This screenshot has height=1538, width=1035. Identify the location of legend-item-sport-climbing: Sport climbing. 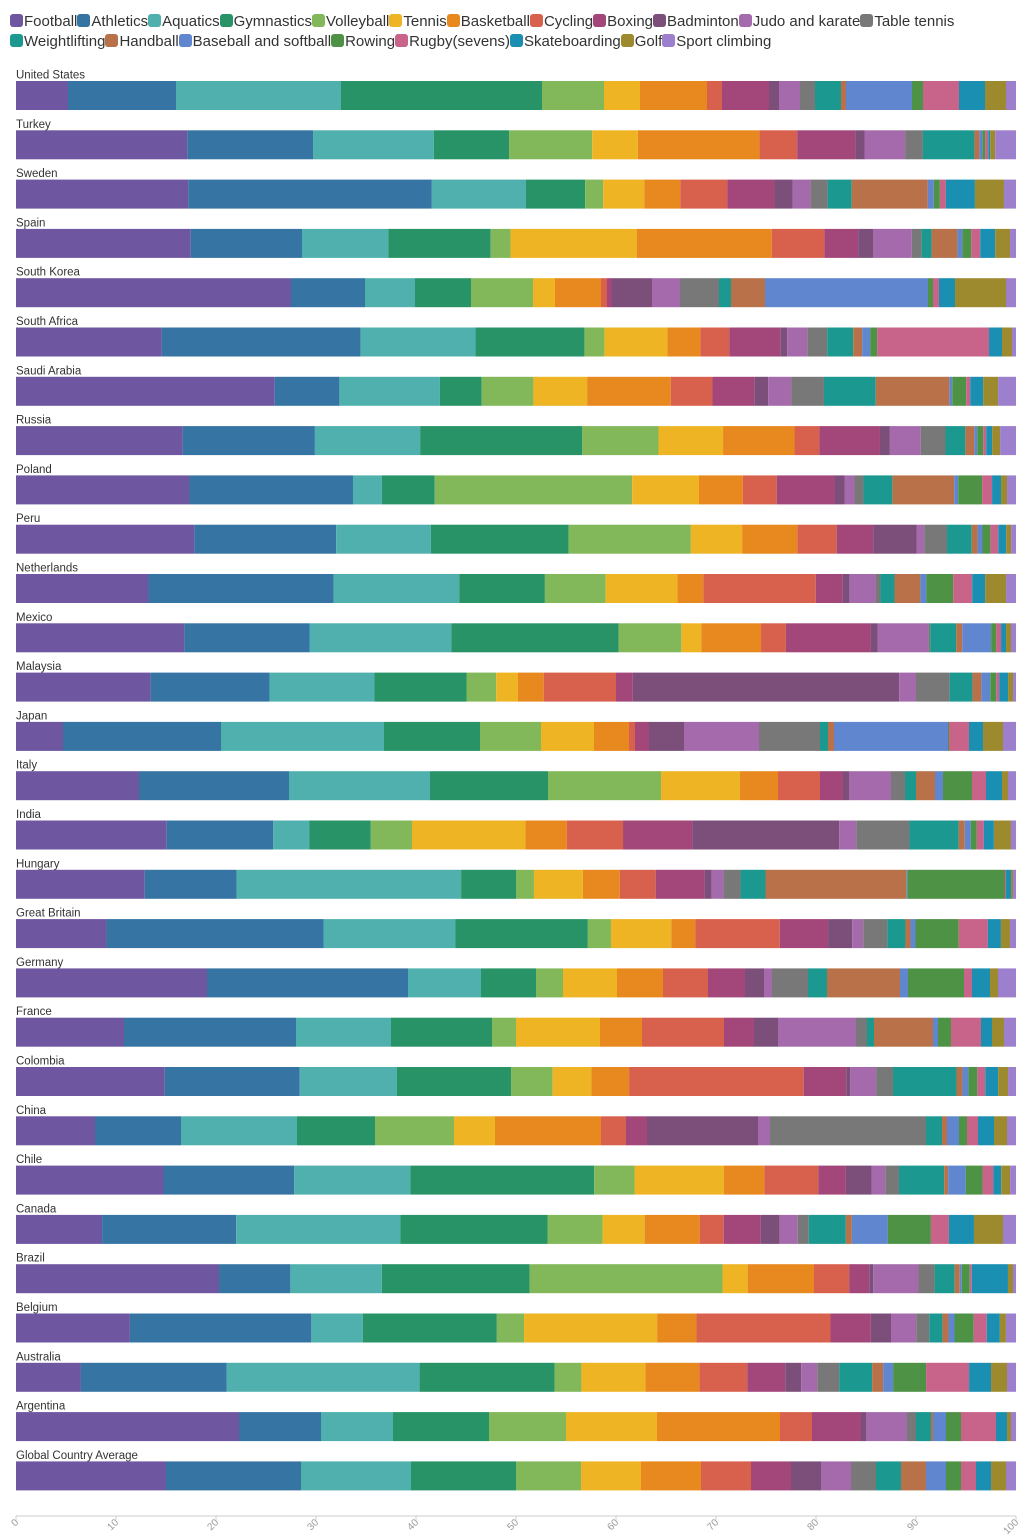
(716, 42).